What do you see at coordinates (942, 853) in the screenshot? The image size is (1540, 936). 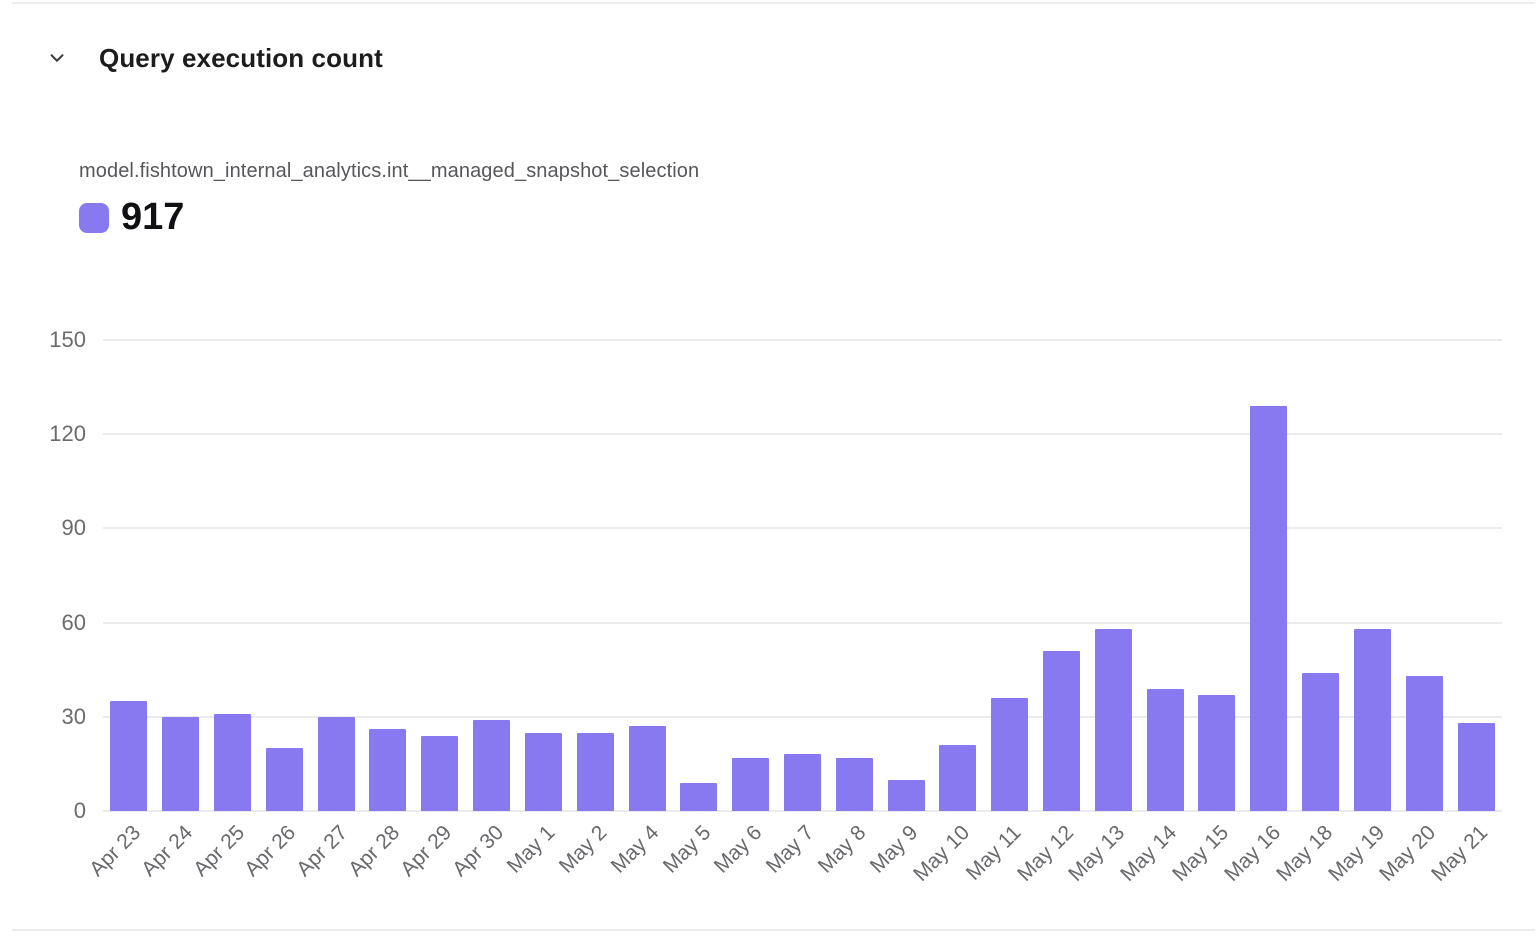 I see `x-axis-label: May 10` at bounding box center [942, 853].